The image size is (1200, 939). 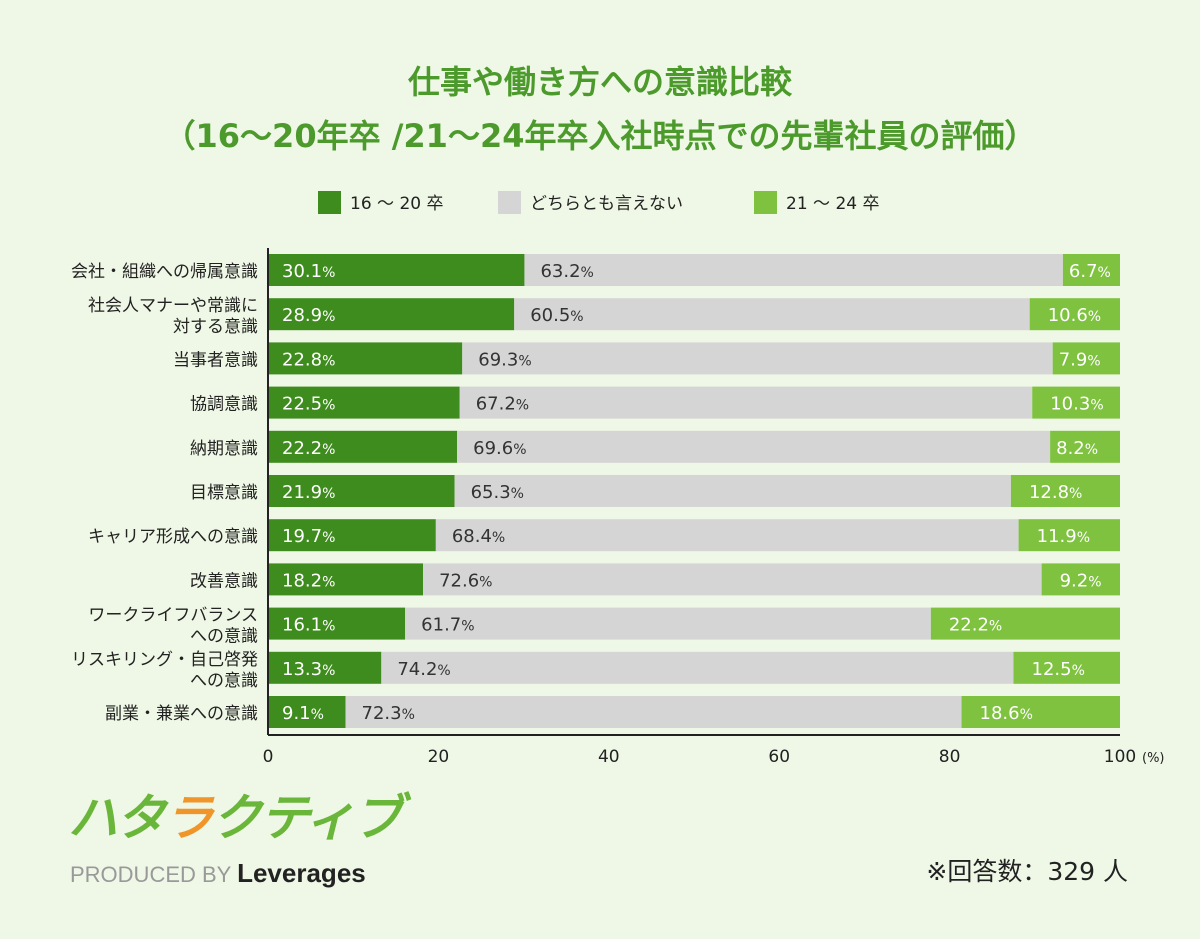 I want to click on data-label: 19.7%, so click(x=308, y=536).